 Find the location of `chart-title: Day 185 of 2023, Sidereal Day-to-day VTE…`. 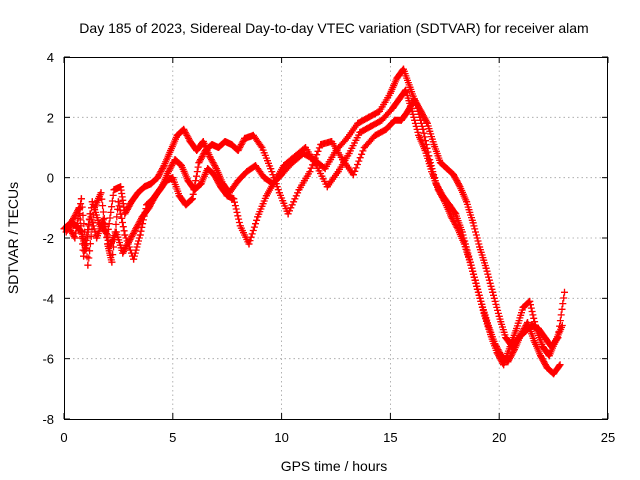

chart-title: Day 185 of 2023, Sidereal Day-to-day VTE… is located at coordinates (333, 28).